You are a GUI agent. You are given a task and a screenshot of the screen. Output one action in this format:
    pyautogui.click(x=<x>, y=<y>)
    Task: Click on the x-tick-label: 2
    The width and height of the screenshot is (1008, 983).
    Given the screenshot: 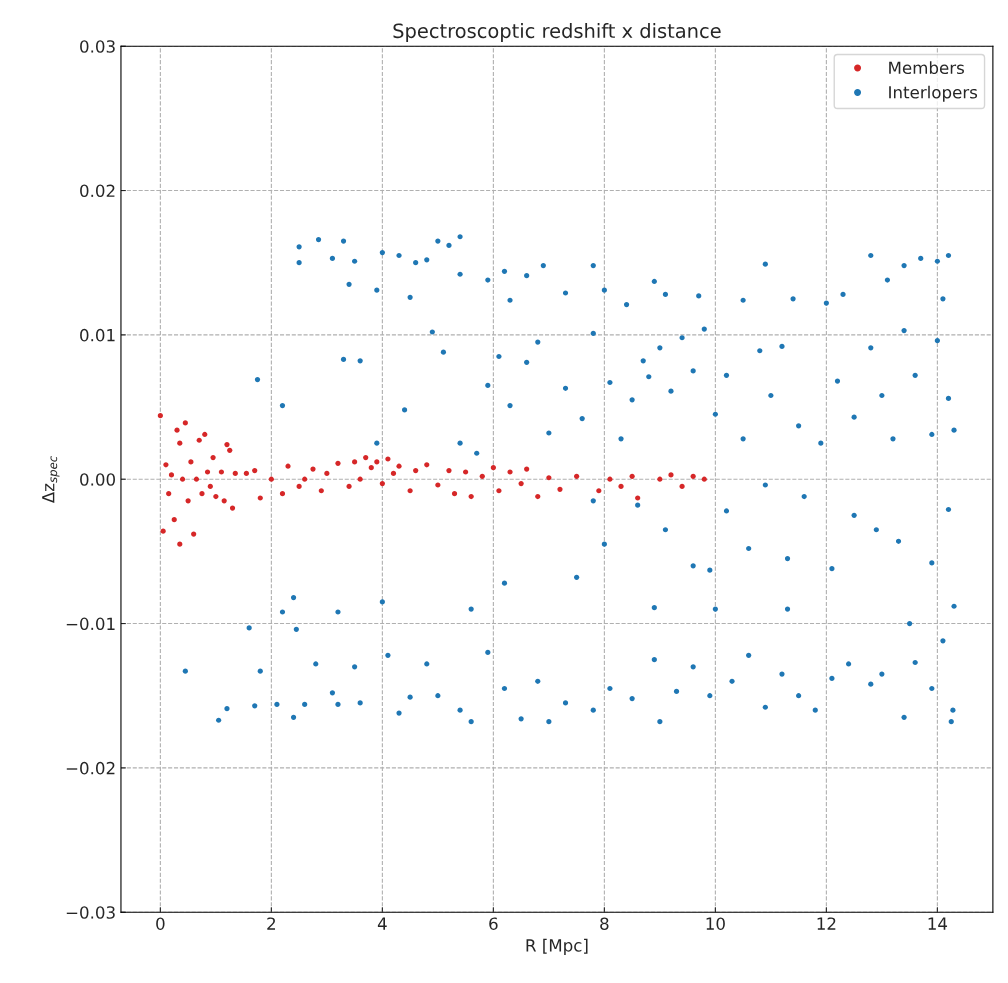 What is the action you would take?
    pyautogui.click(x=271, y=923)
    